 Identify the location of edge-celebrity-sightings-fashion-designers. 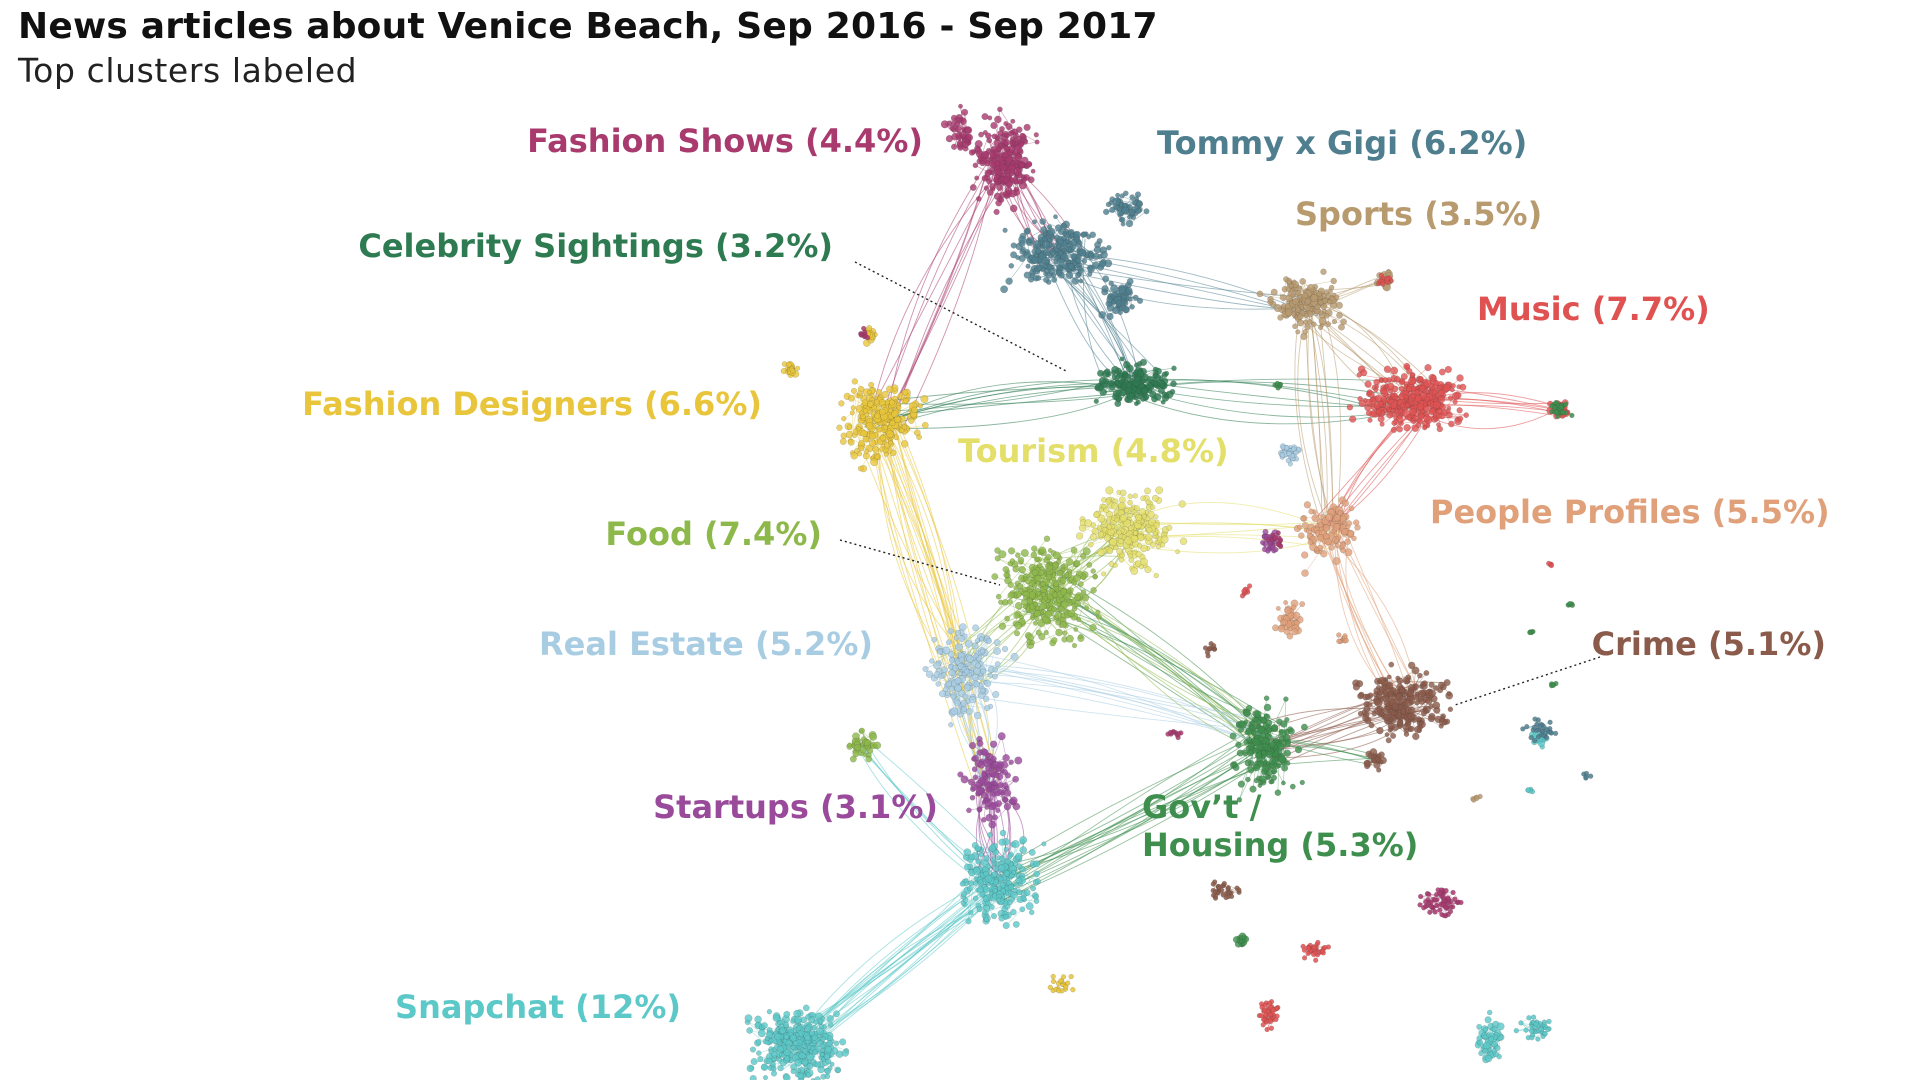
(1012, 404).